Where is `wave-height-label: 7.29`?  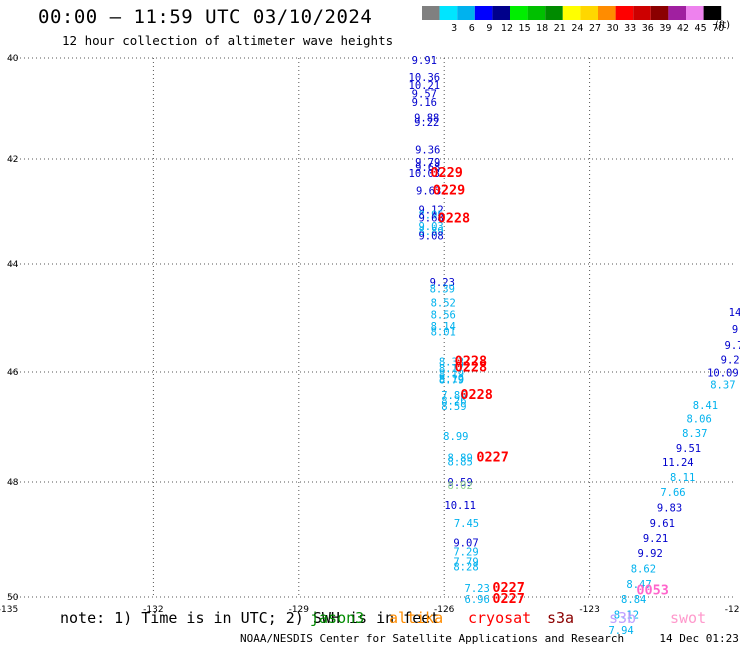 wave-height-label: 7.29 is located at coordinates (465, 553).